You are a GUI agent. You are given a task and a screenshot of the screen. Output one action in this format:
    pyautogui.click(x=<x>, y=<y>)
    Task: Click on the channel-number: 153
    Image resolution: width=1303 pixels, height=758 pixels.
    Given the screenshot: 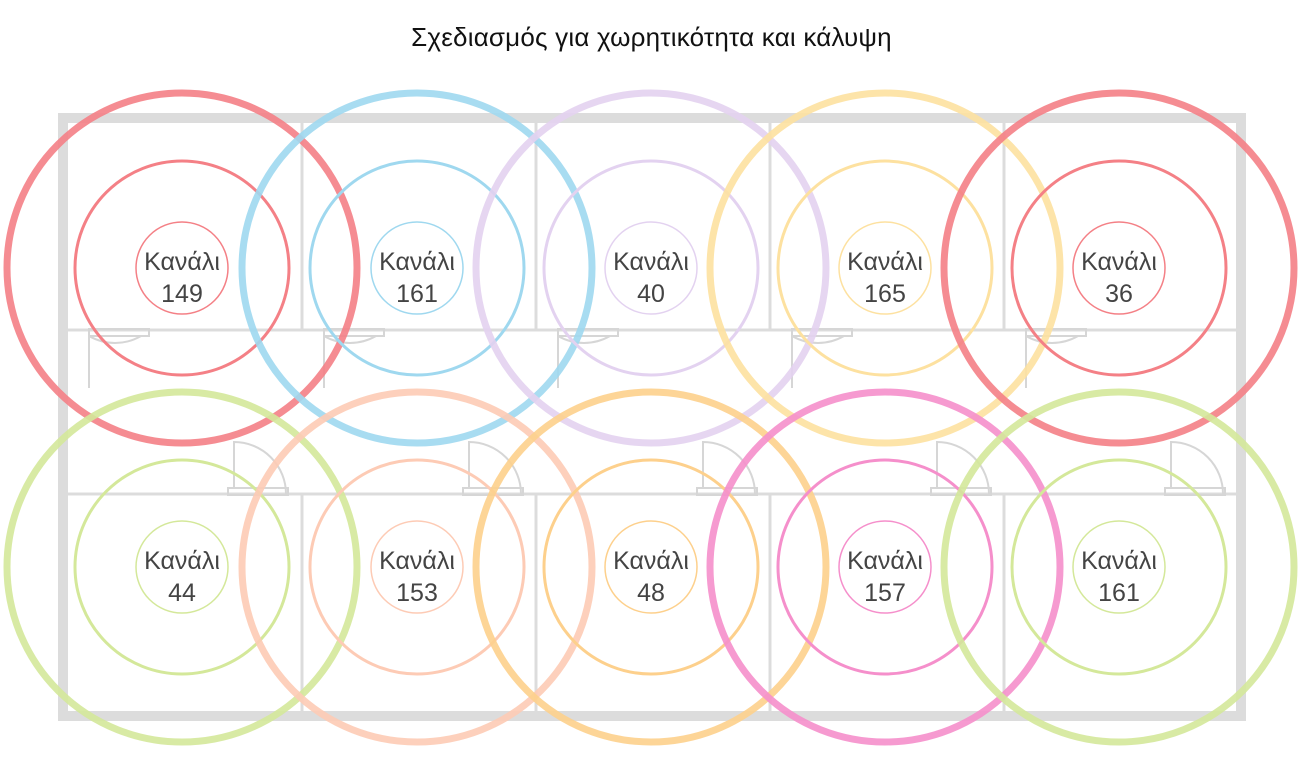 What is the action you would take?
    pyautogui.click(x=417, y=593)
    